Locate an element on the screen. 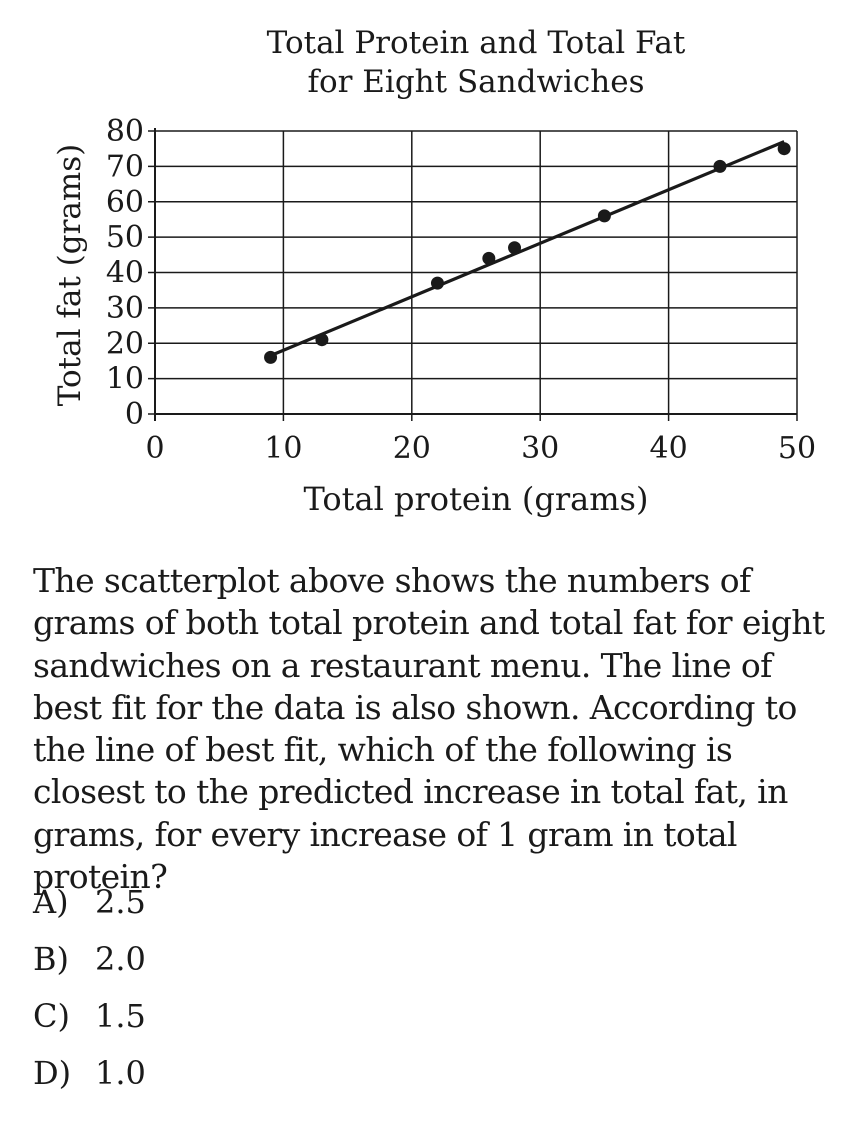 This screenshot has height=1122, width=850. choice-c: C) 1.5 is located at coordinates (89, 1022).